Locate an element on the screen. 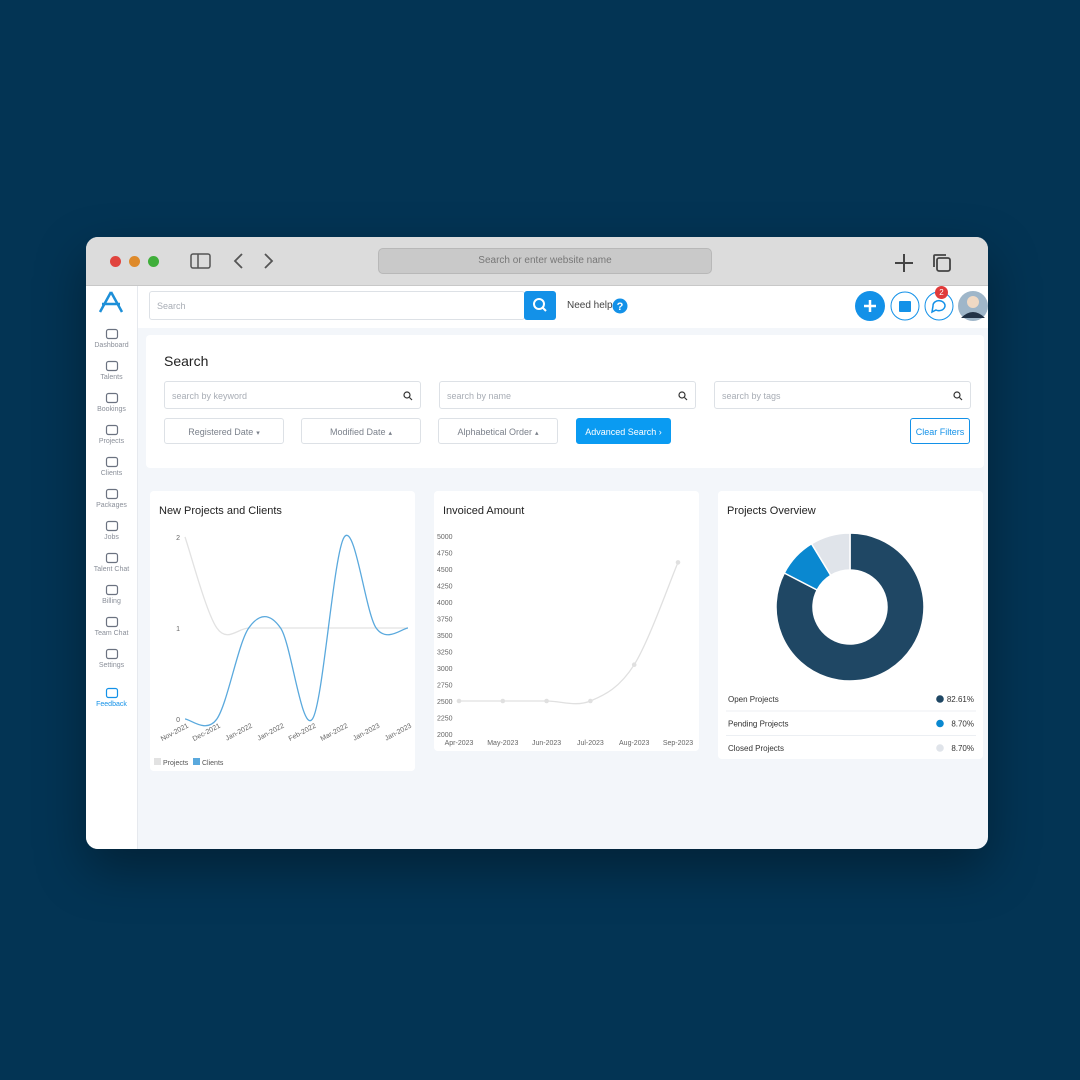 This screenshot has height=1080, width=1080. global-search: Search is located at coordinates (337, 305).